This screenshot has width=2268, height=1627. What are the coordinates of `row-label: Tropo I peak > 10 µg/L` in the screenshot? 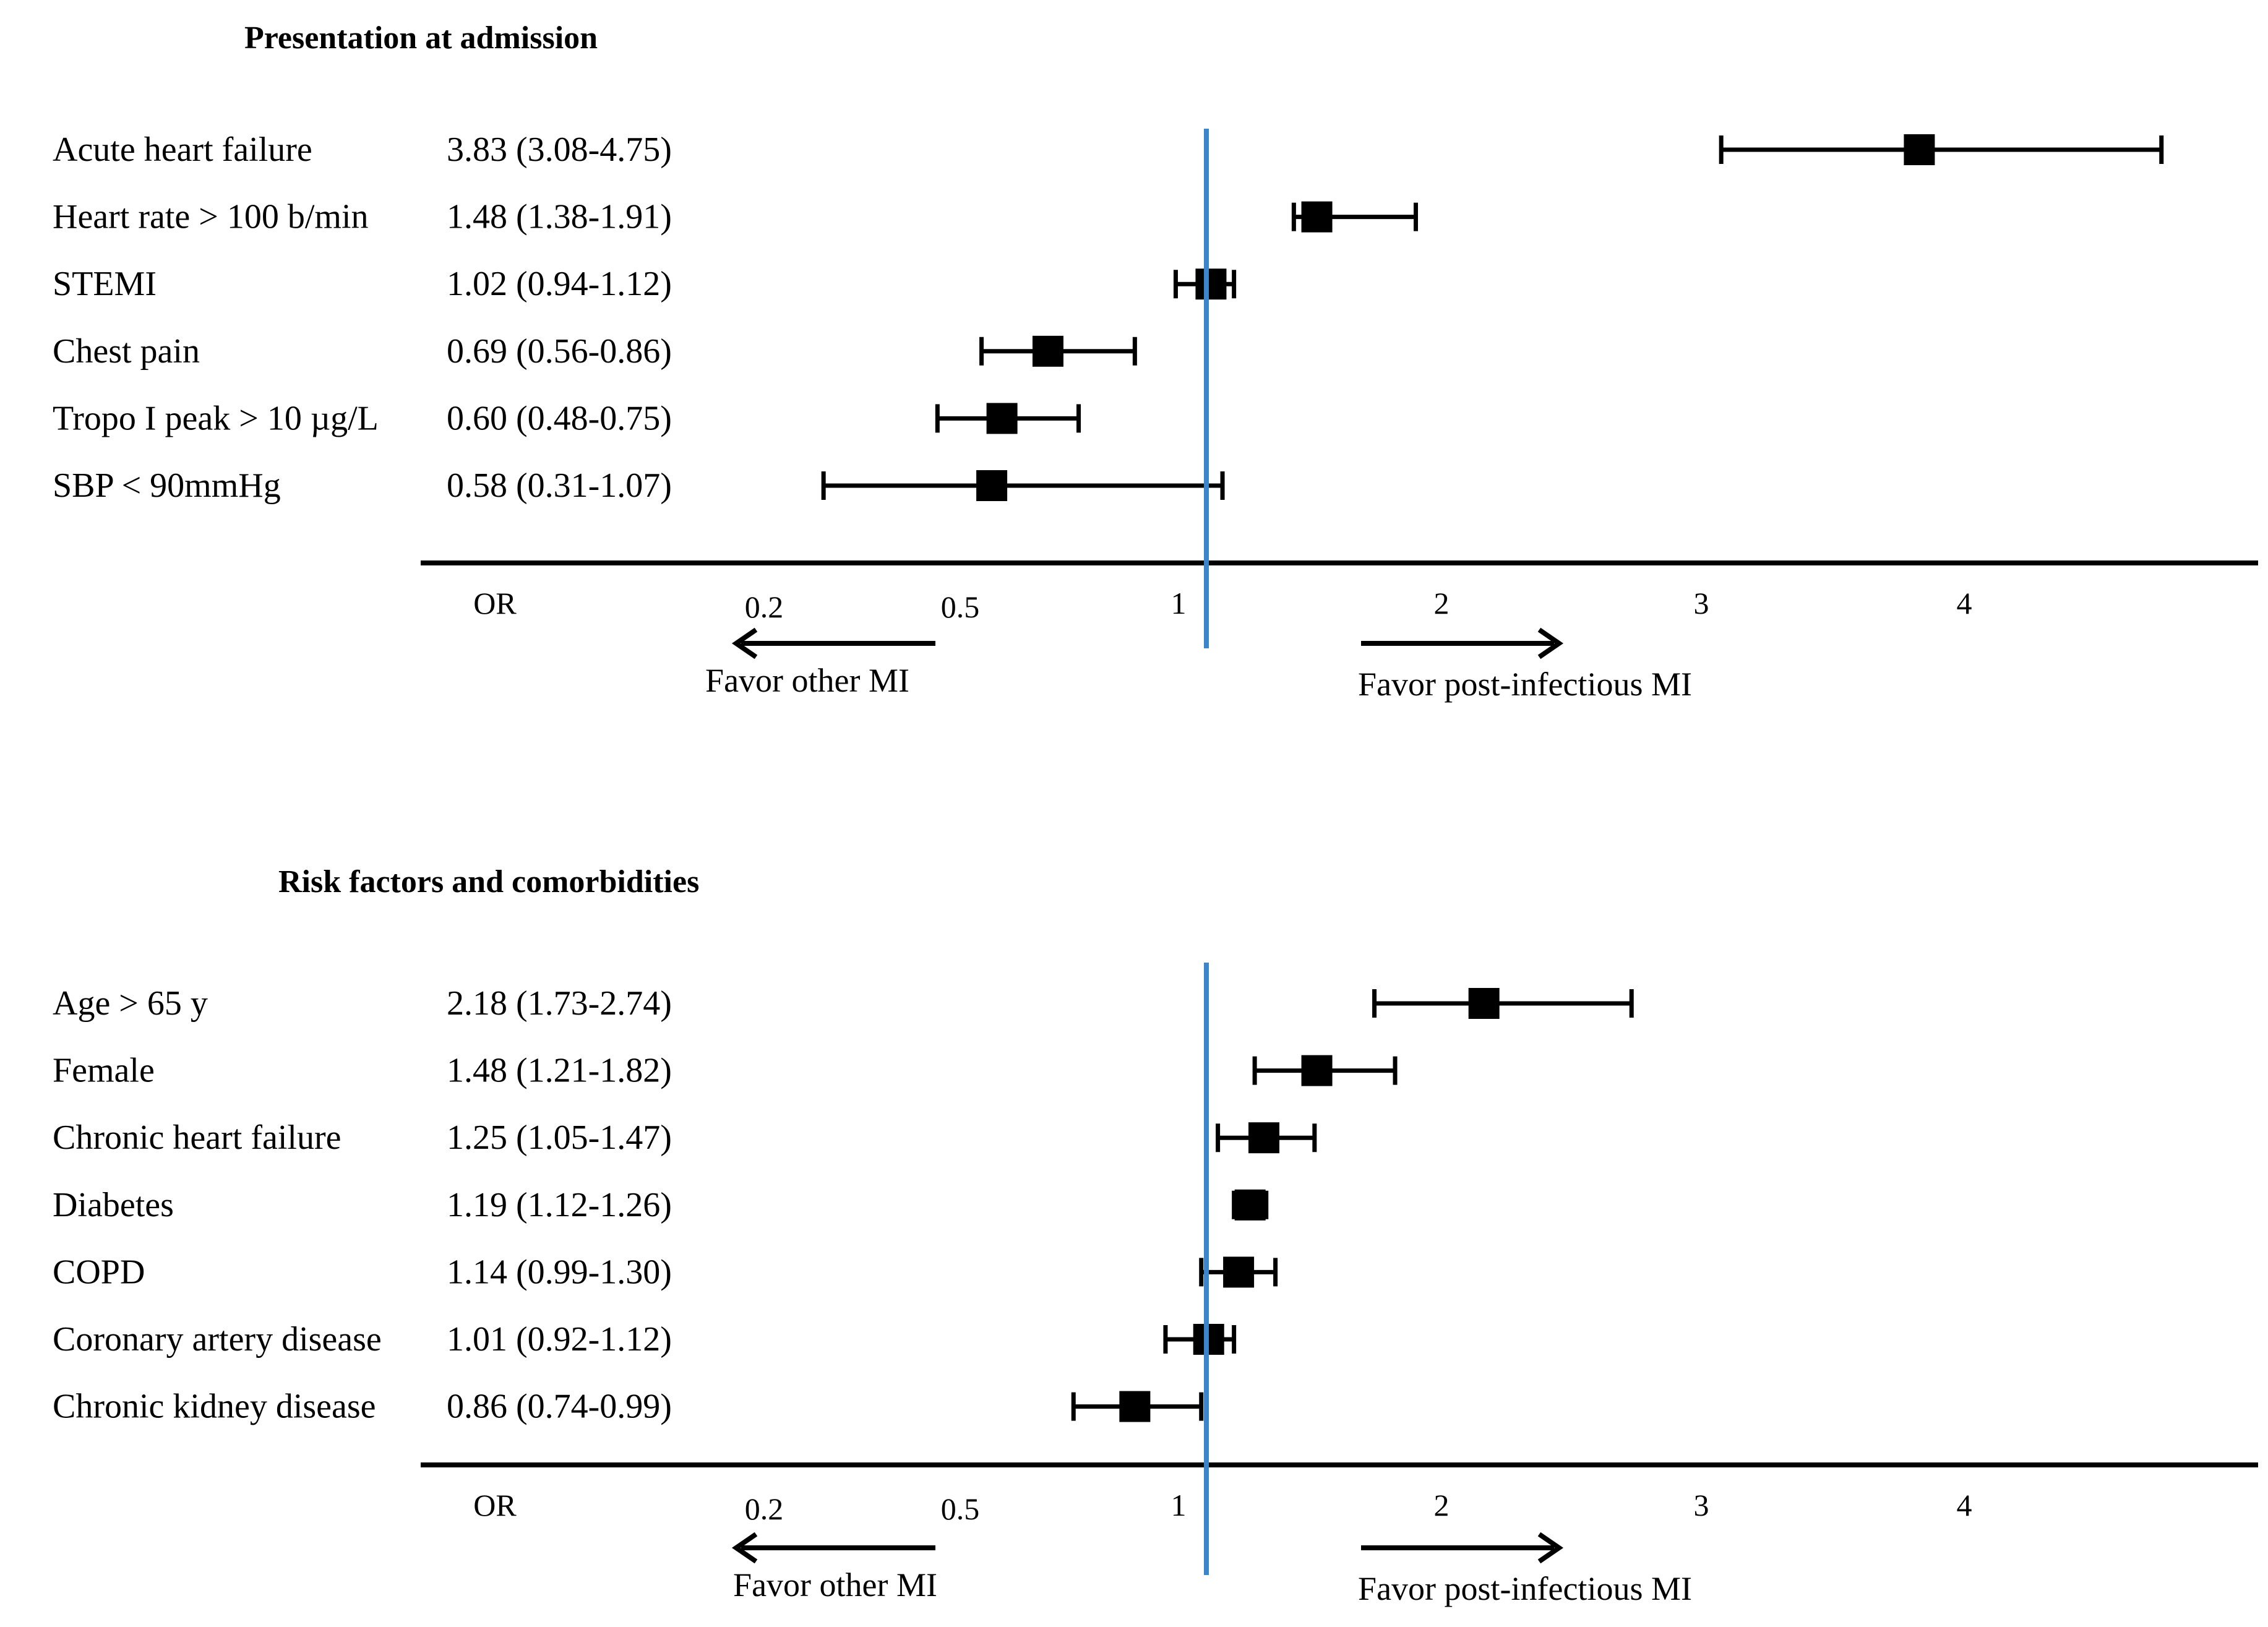 It's located at (216, 418).